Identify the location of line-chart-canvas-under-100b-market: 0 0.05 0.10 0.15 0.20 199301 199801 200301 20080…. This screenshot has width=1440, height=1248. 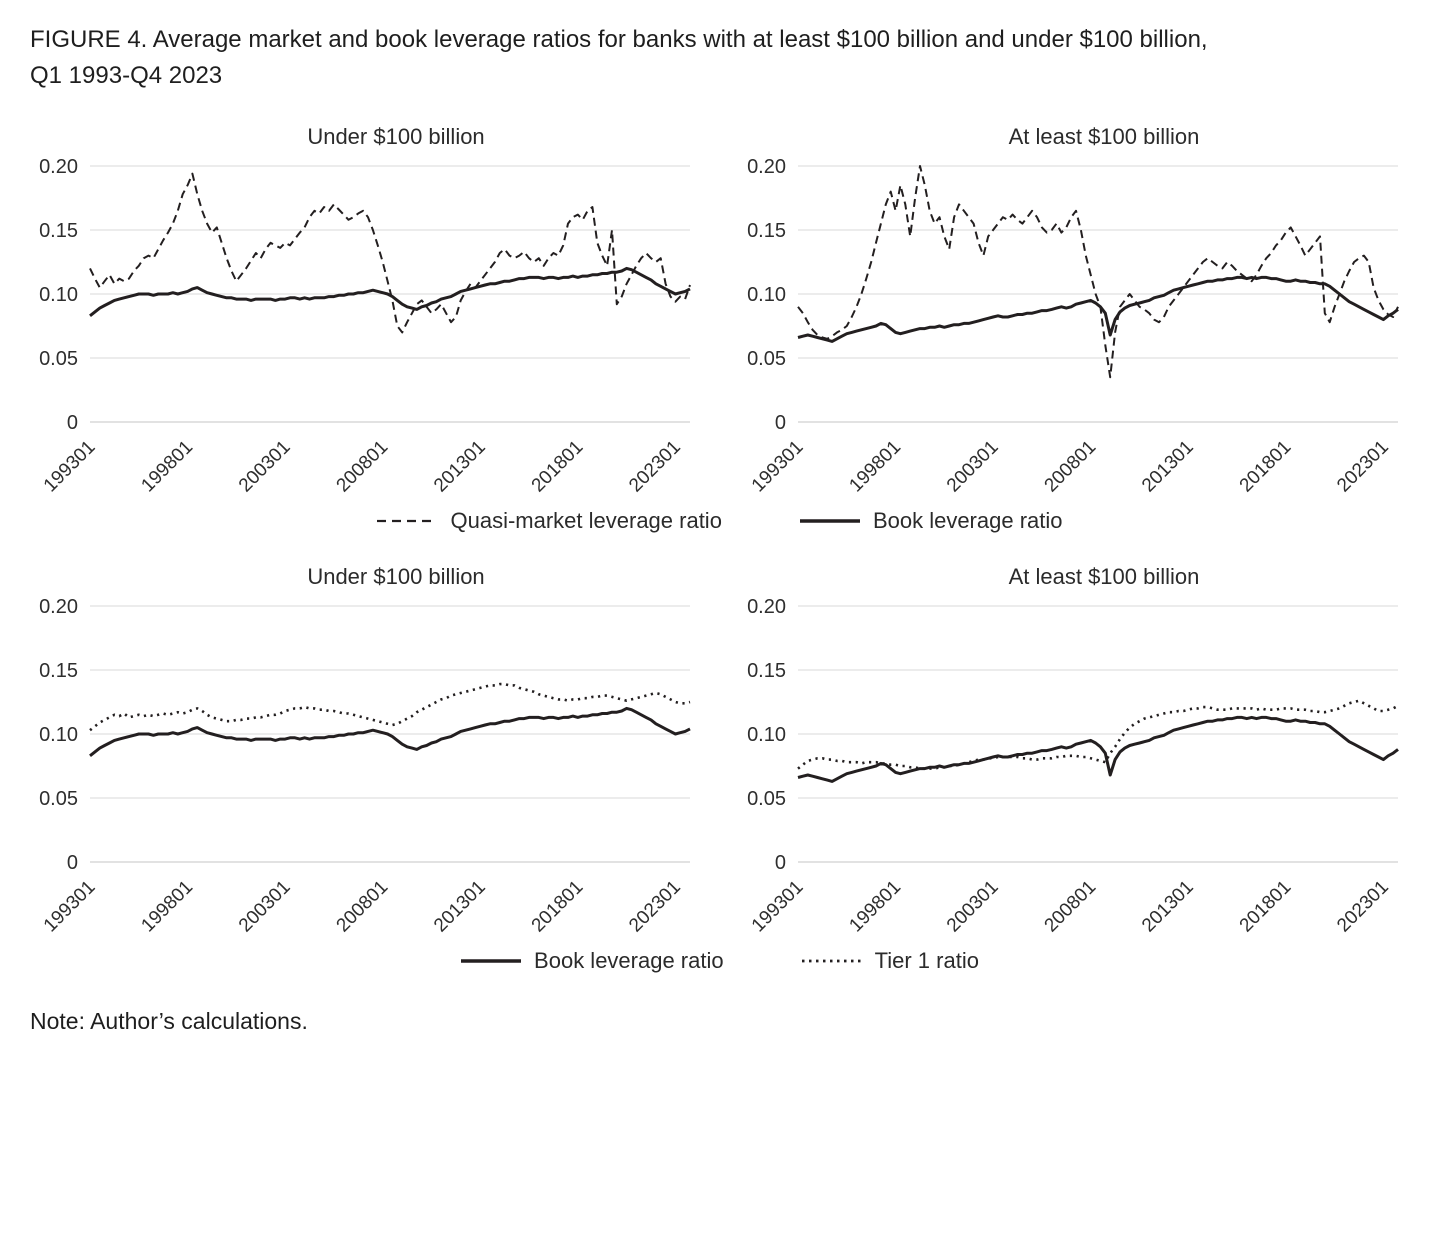
(365, 326).